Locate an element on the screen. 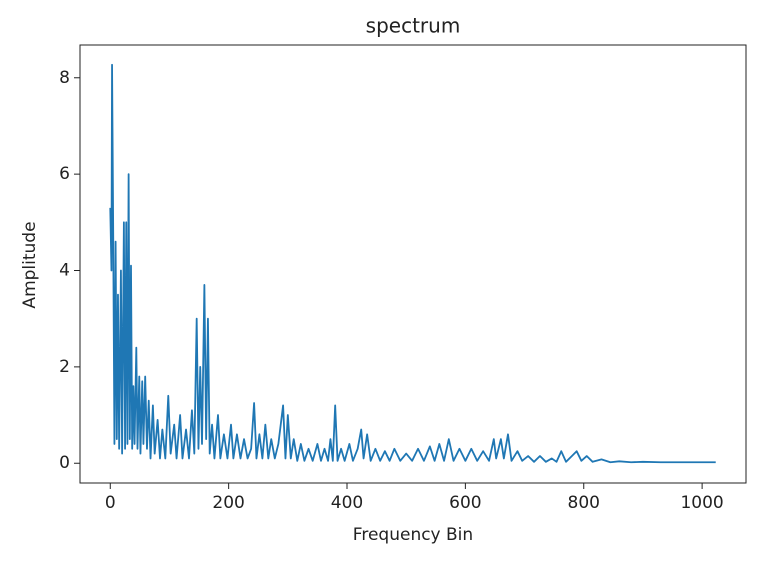  x-tick-label: 200 is located at coordinates (228, 503).